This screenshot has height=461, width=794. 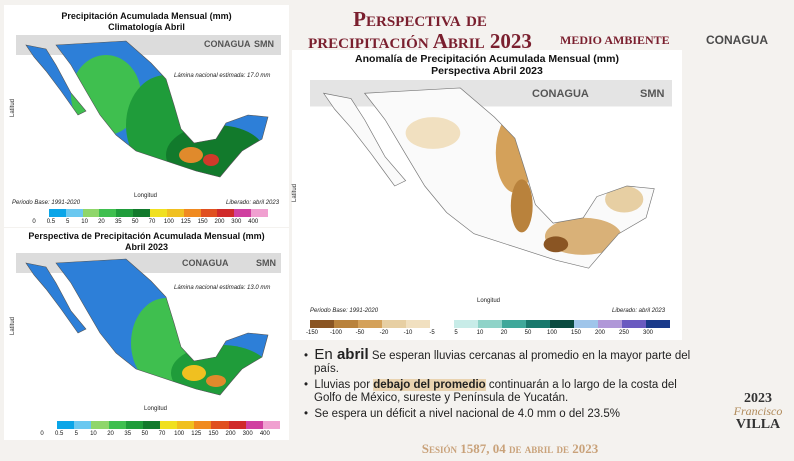 I want to click on release: Liberado: abril 2023, so click(x=639, y=311).